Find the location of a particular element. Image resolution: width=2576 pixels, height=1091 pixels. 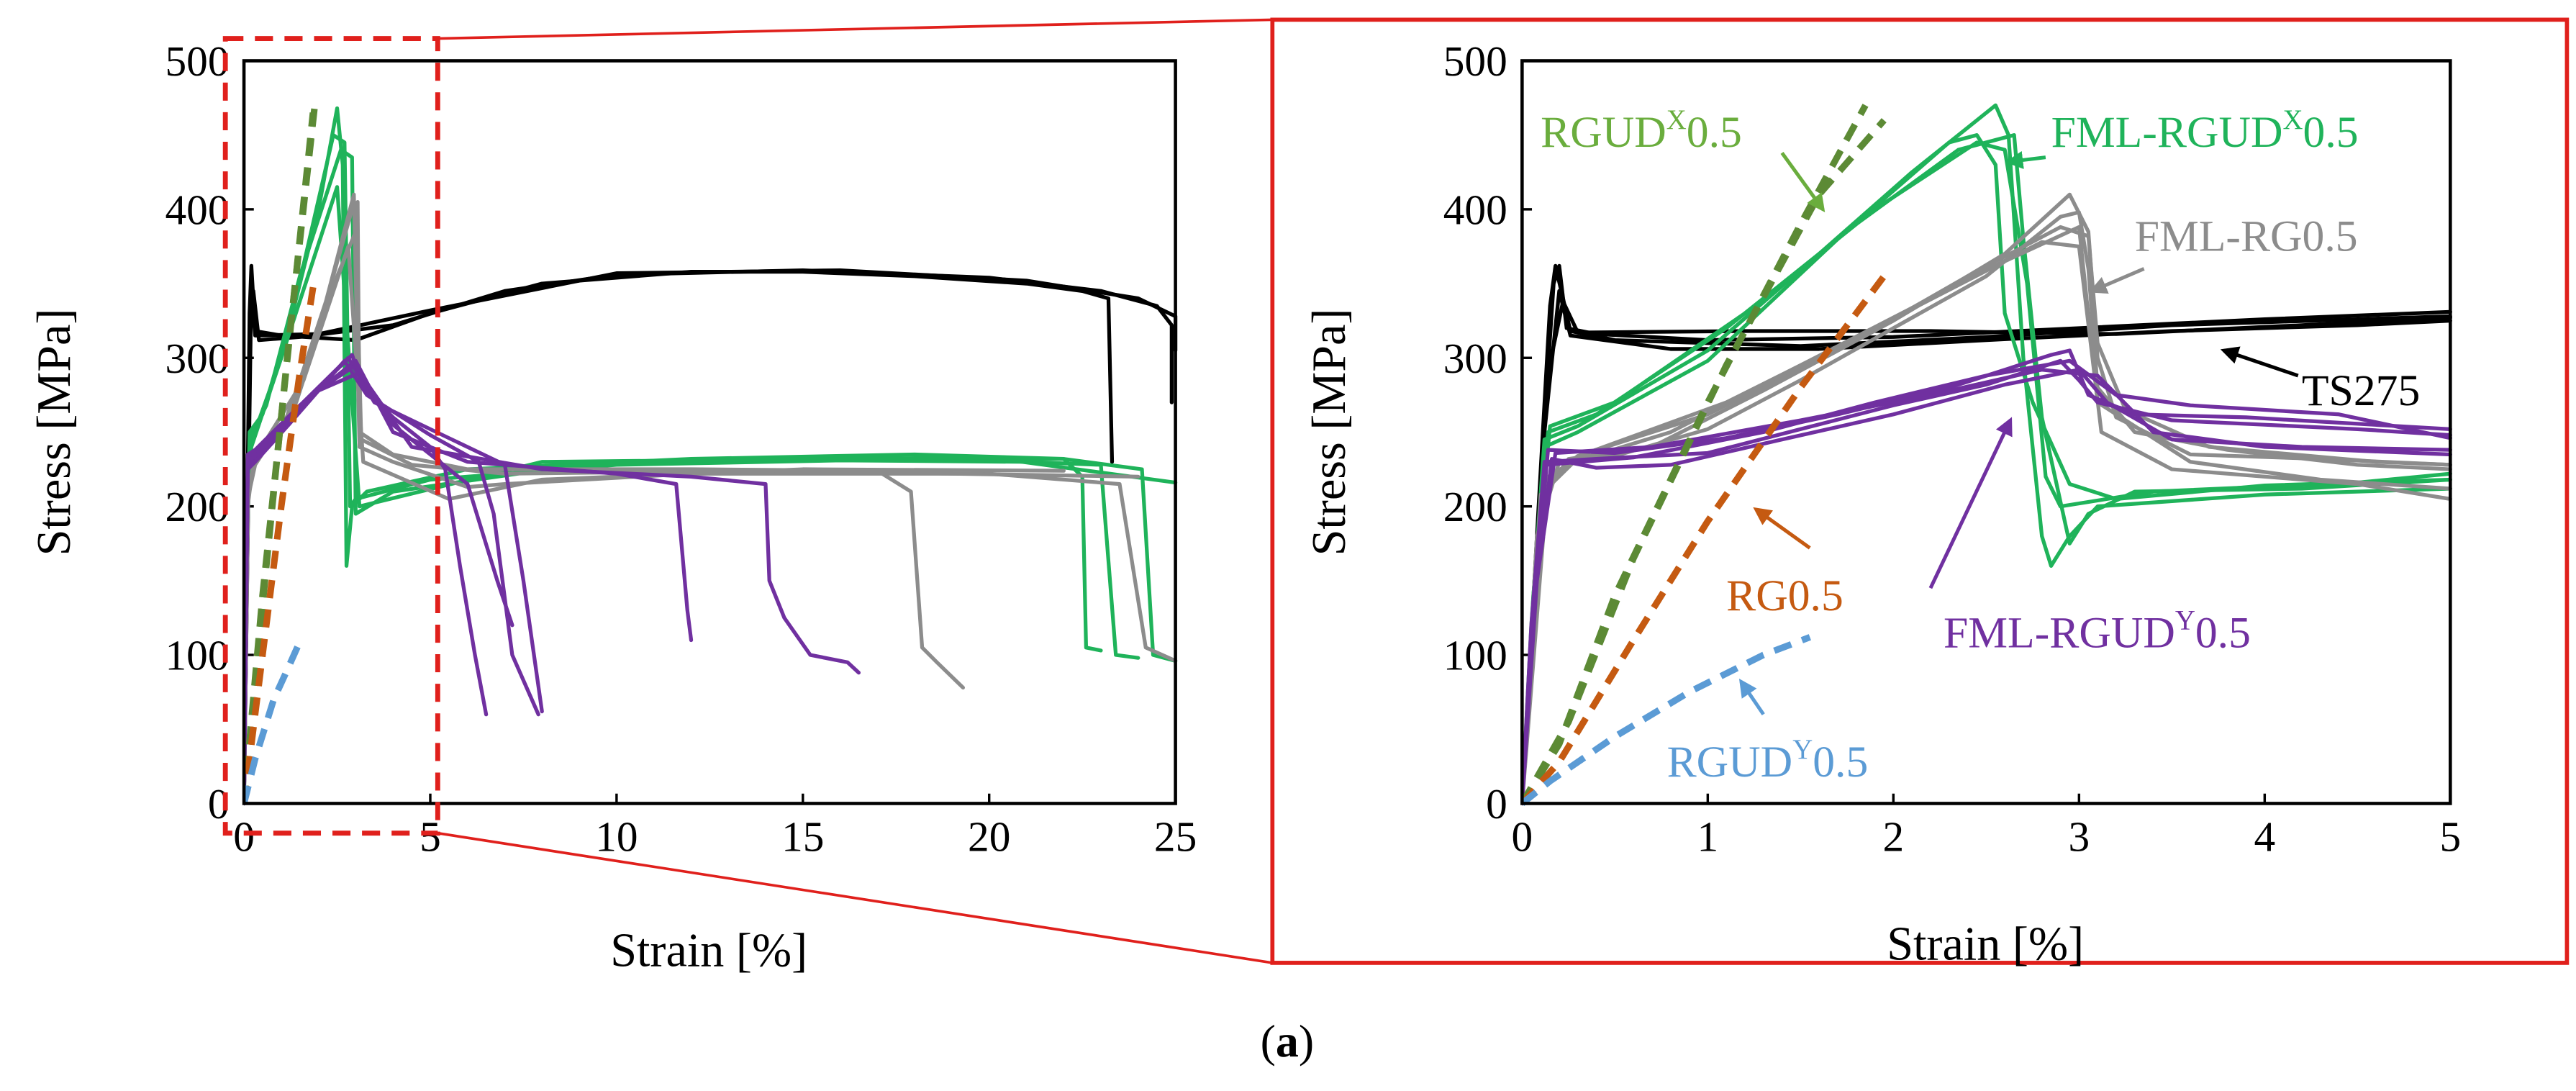

full-y-tick-label: 300 is located at coordinates (197, 358).